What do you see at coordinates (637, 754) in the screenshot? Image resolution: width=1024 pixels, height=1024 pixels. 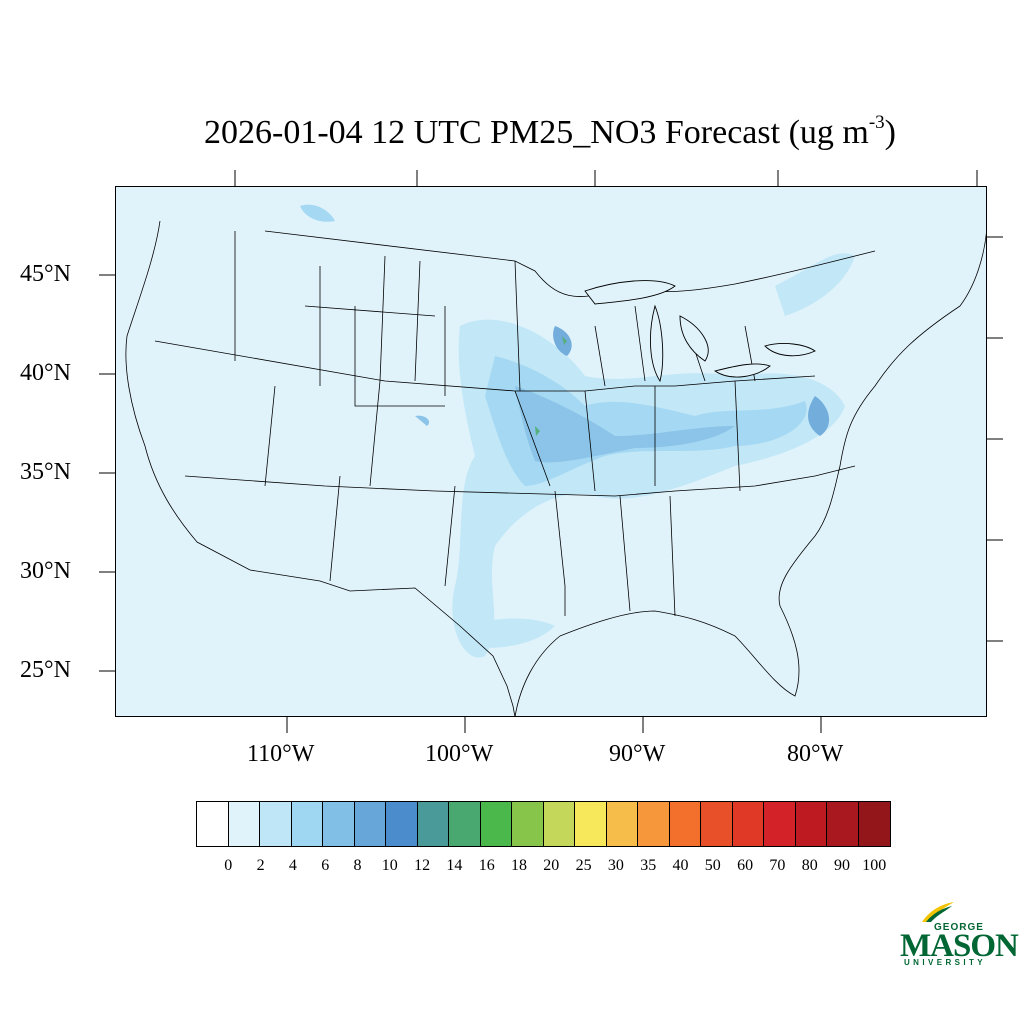 I see `lon-label-90: 90°W` at bounding box center [637, 754].